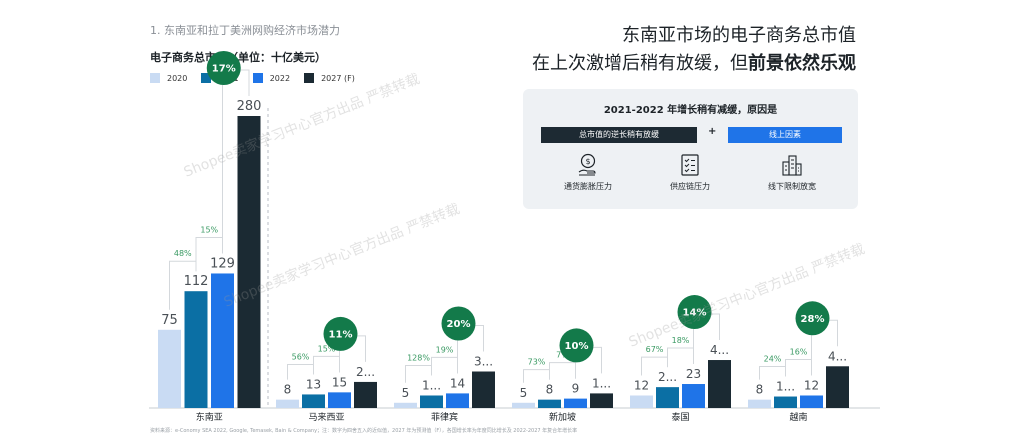  I want to click on bar-value-label-2-0: 5, so click(406, 393).